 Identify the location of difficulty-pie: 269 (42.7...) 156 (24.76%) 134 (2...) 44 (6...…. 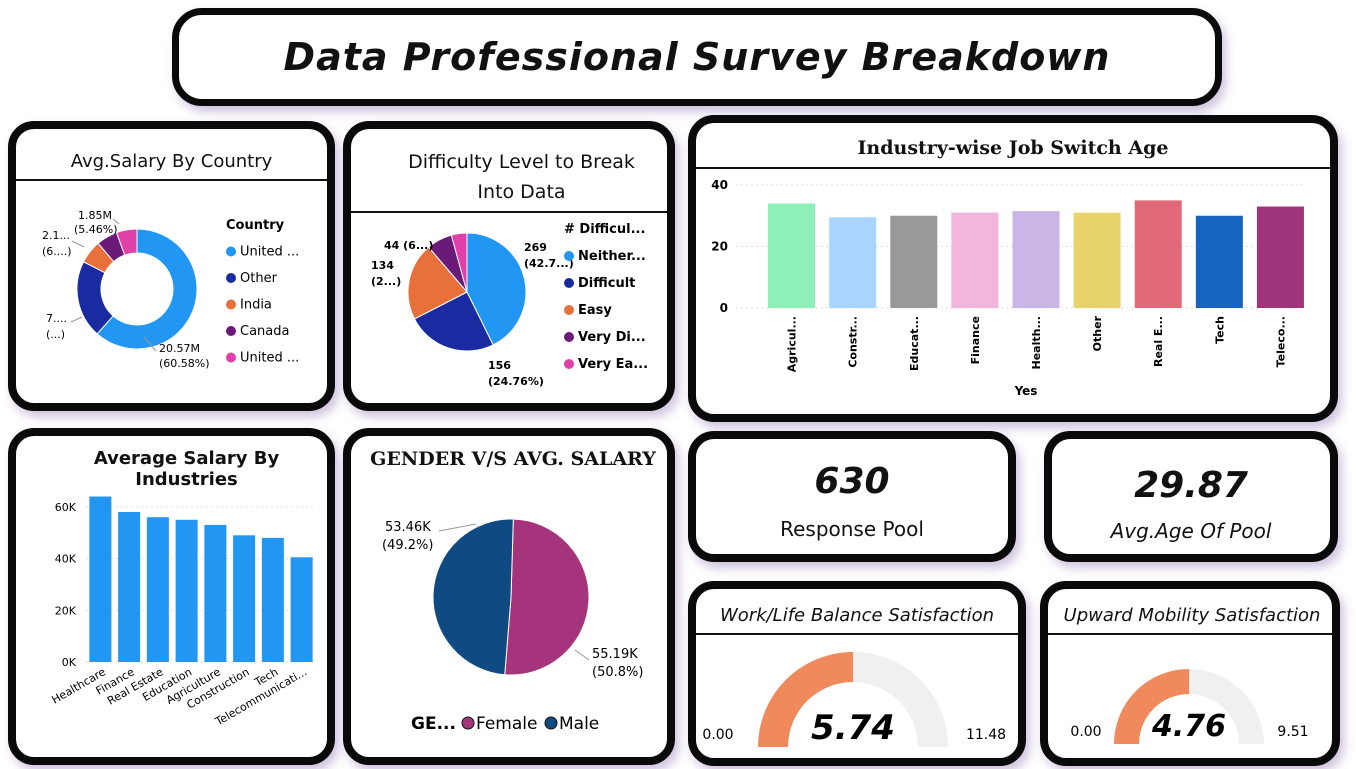
(509, 305).